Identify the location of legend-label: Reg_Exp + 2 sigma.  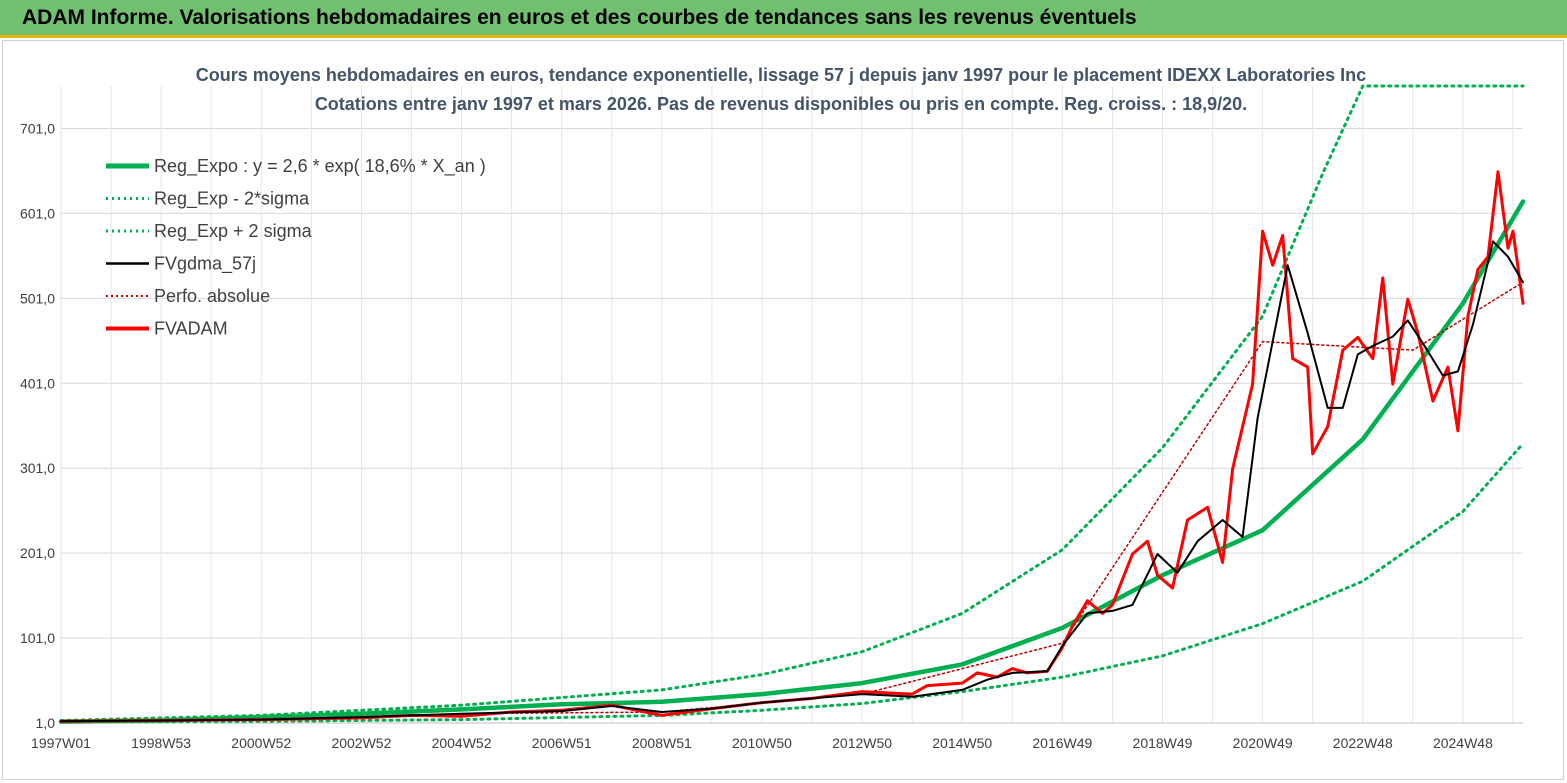
(233, 231).